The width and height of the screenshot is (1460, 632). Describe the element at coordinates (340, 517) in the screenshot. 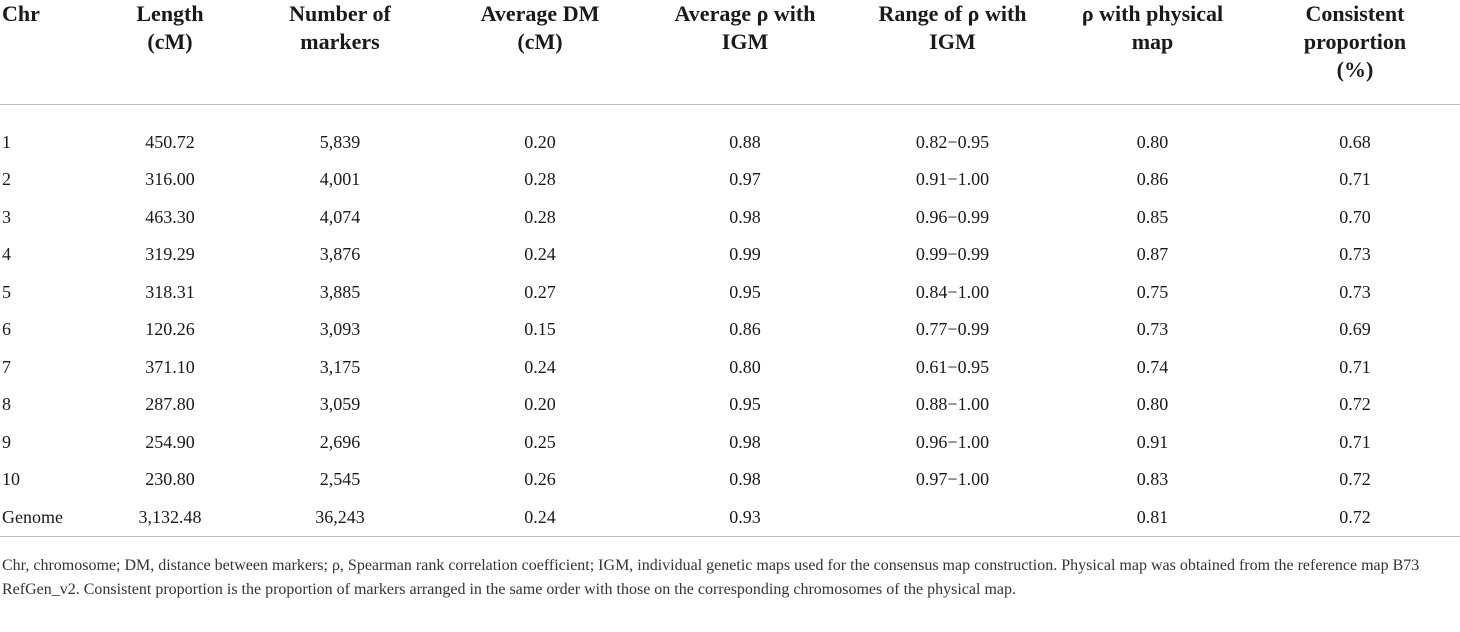

I see `table-cell: 36,243` at that location.